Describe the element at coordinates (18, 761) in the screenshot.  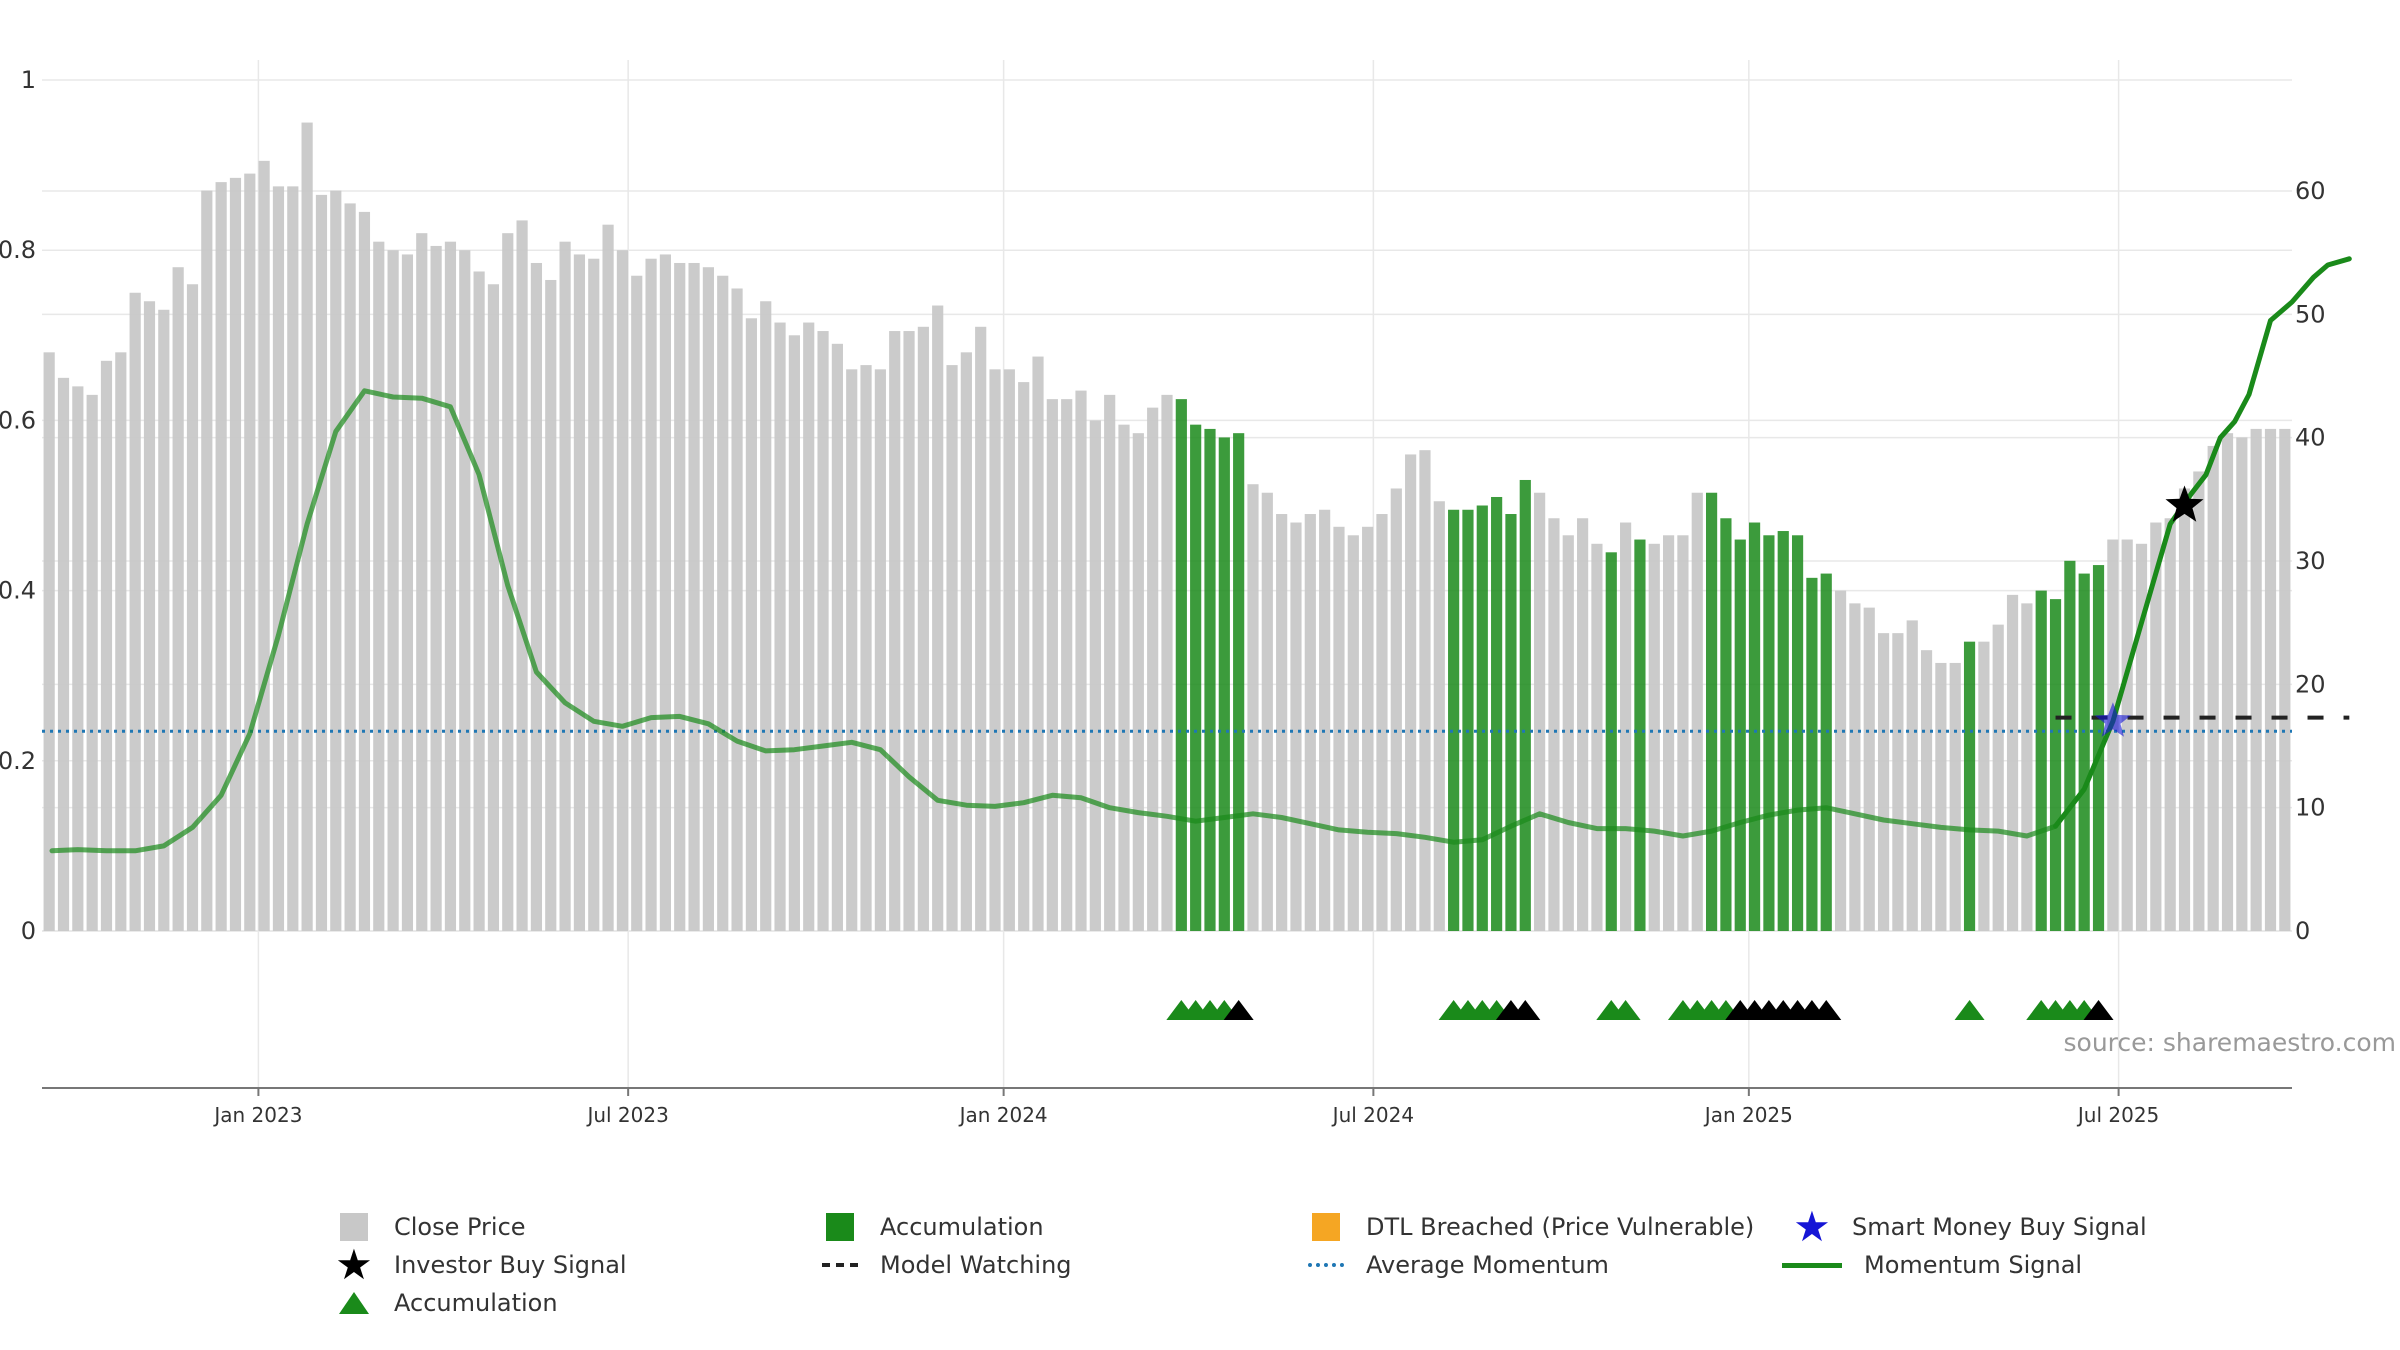
I see `left-tick-label: 0.2` at that location.